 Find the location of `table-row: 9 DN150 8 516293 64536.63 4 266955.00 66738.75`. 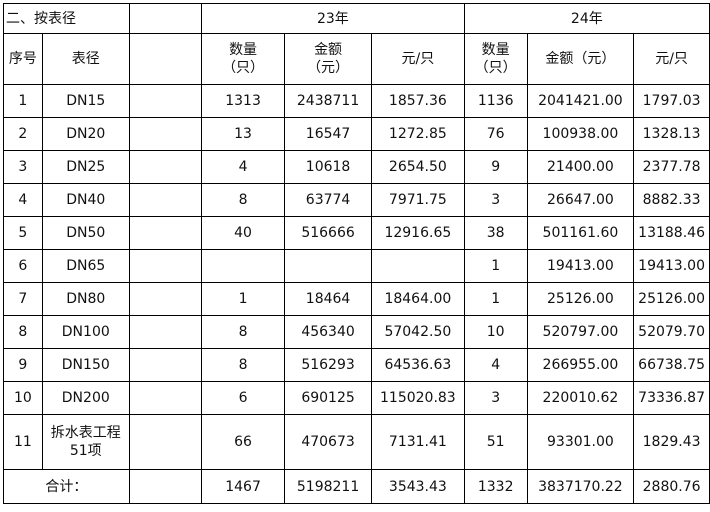

table-row: 9 DN150 8 516293 64536.63 4 266955.00 66738.75 is located at coordinates (356, 365).